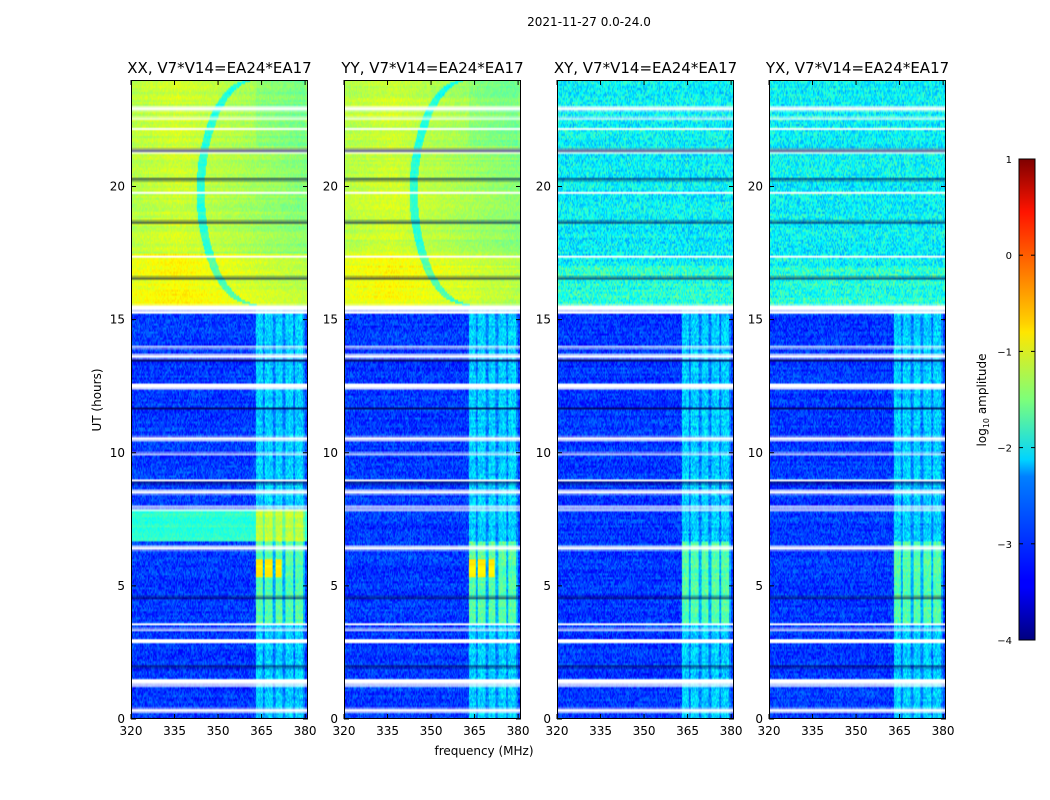 The height and width of the screenshot is (800, 1050). What do you see at coordinates (1016, 401) in the screenshot?
I see `colorbar-ticks: 1 0 −1 −2 −3 −4` at bounding box center [1016, 401].